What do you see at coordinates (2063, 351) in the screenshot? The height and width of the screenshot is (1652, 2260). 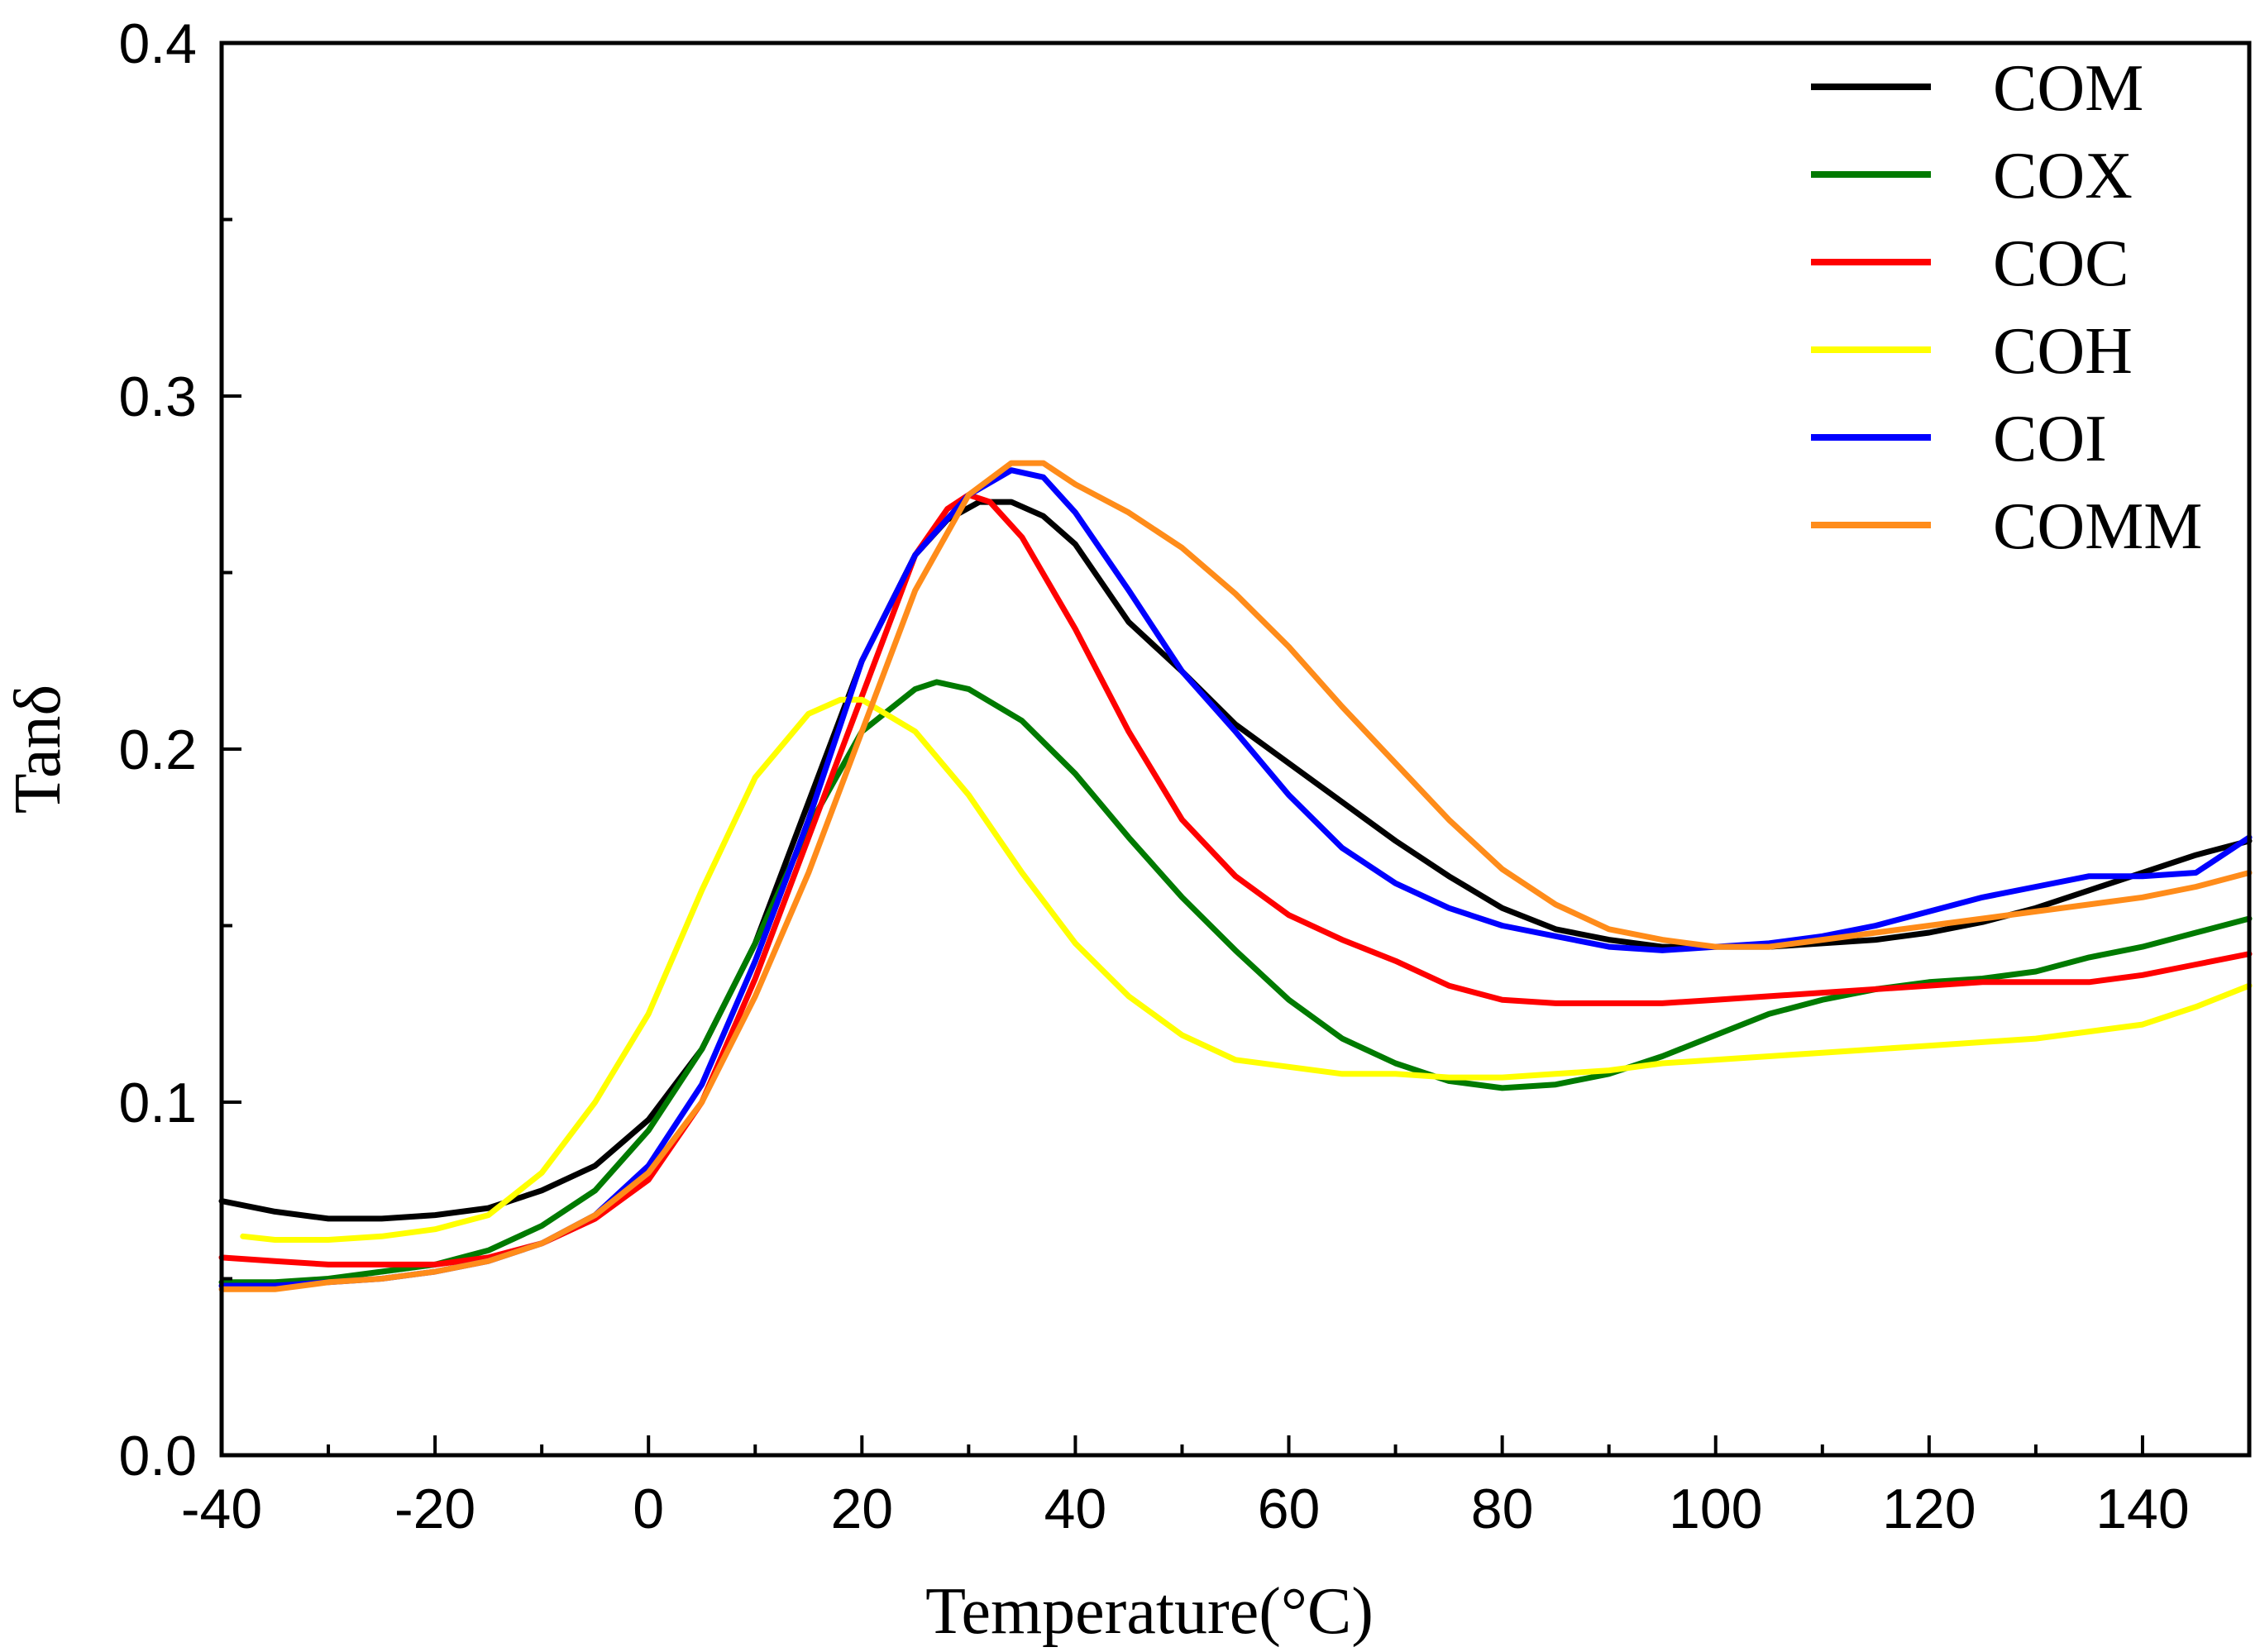 I see `legend-label-coh: COH` at bounding box center [2063, 351].